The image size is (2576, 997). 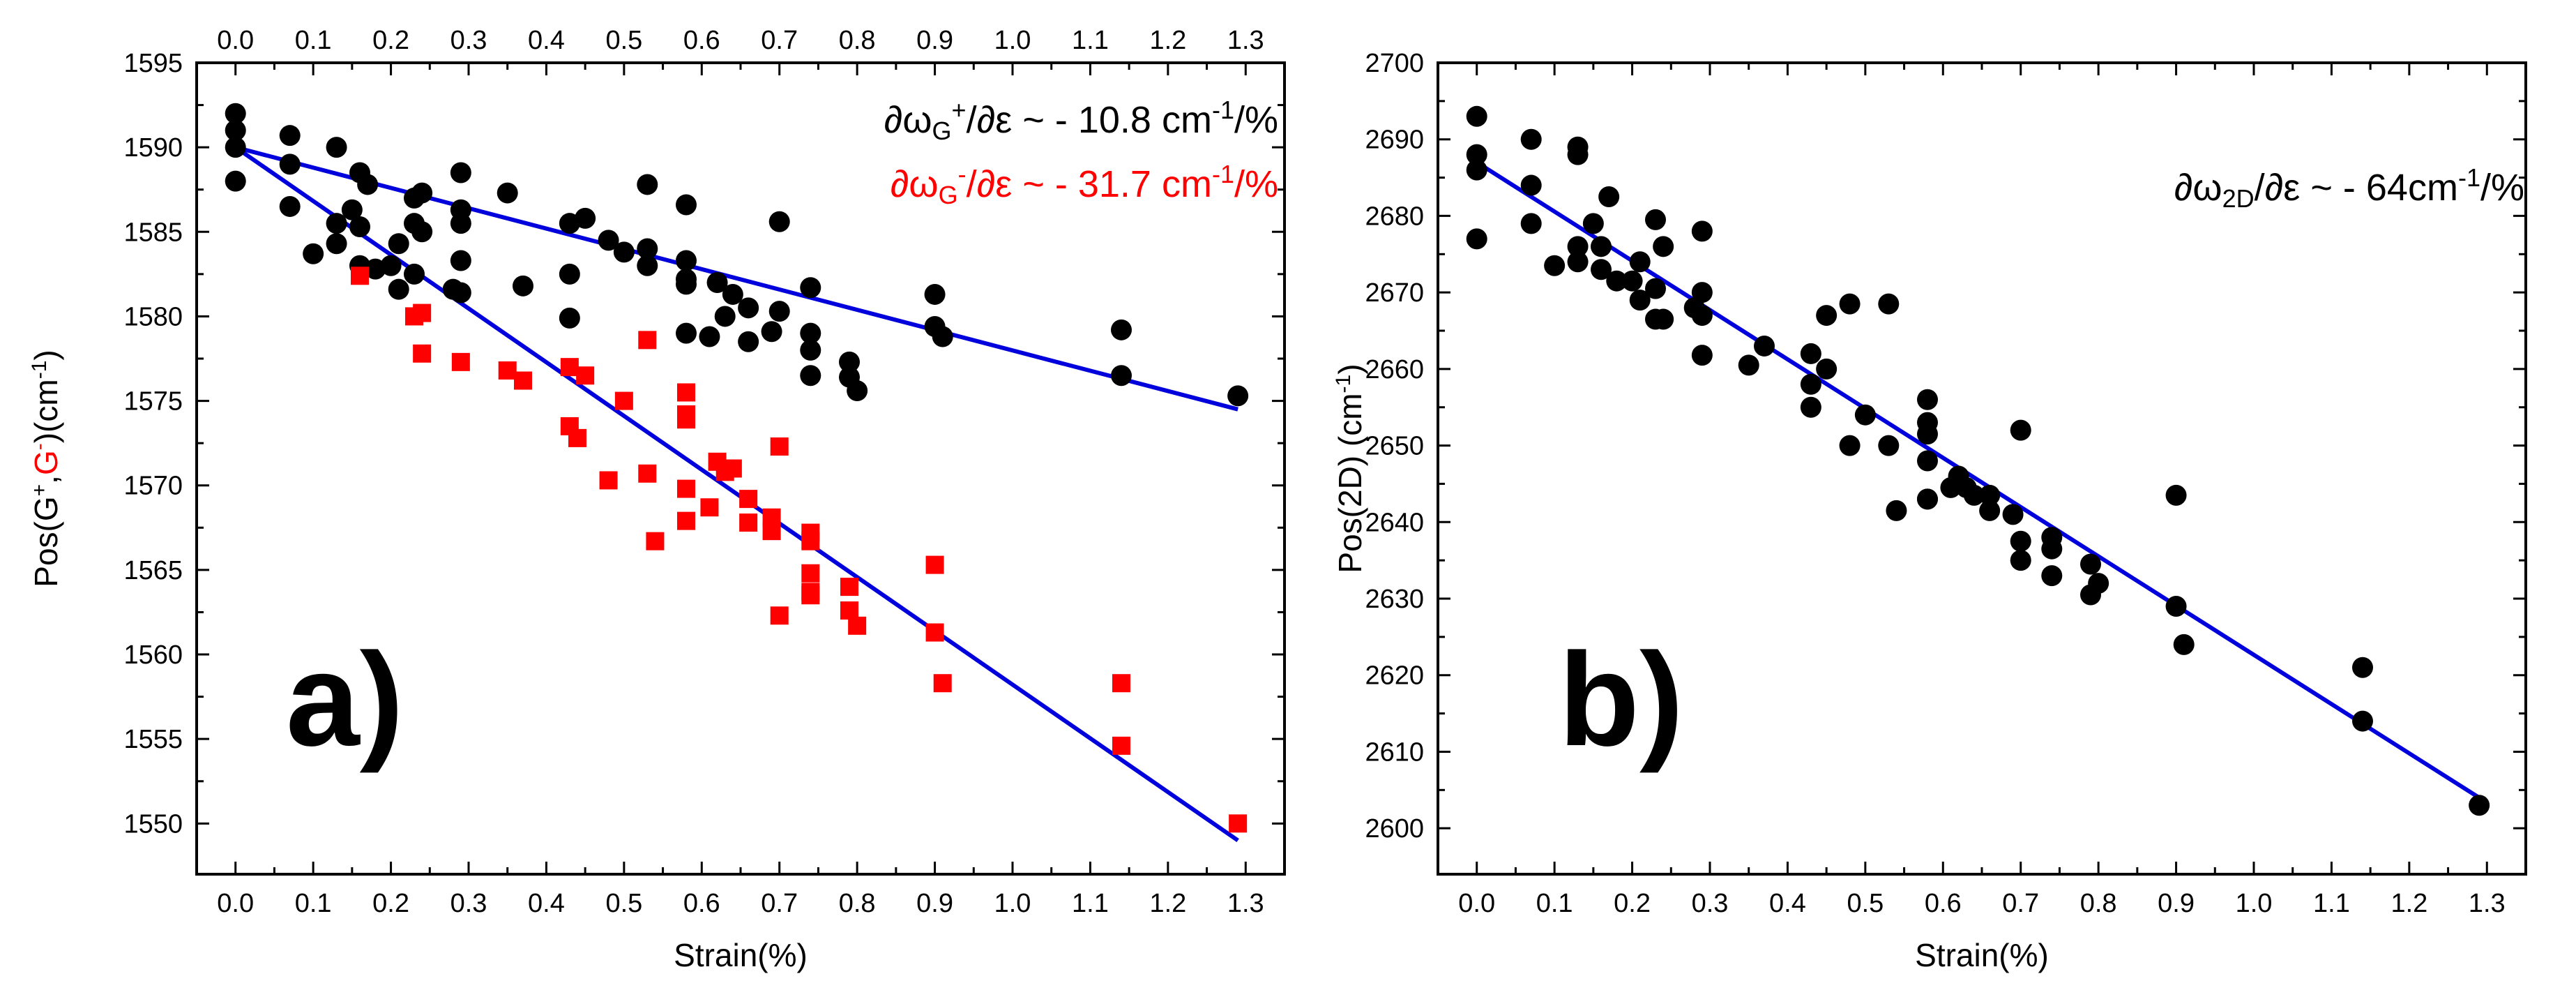 I want to click on y-tick-label: 2670, so click(x=1394, y=293).